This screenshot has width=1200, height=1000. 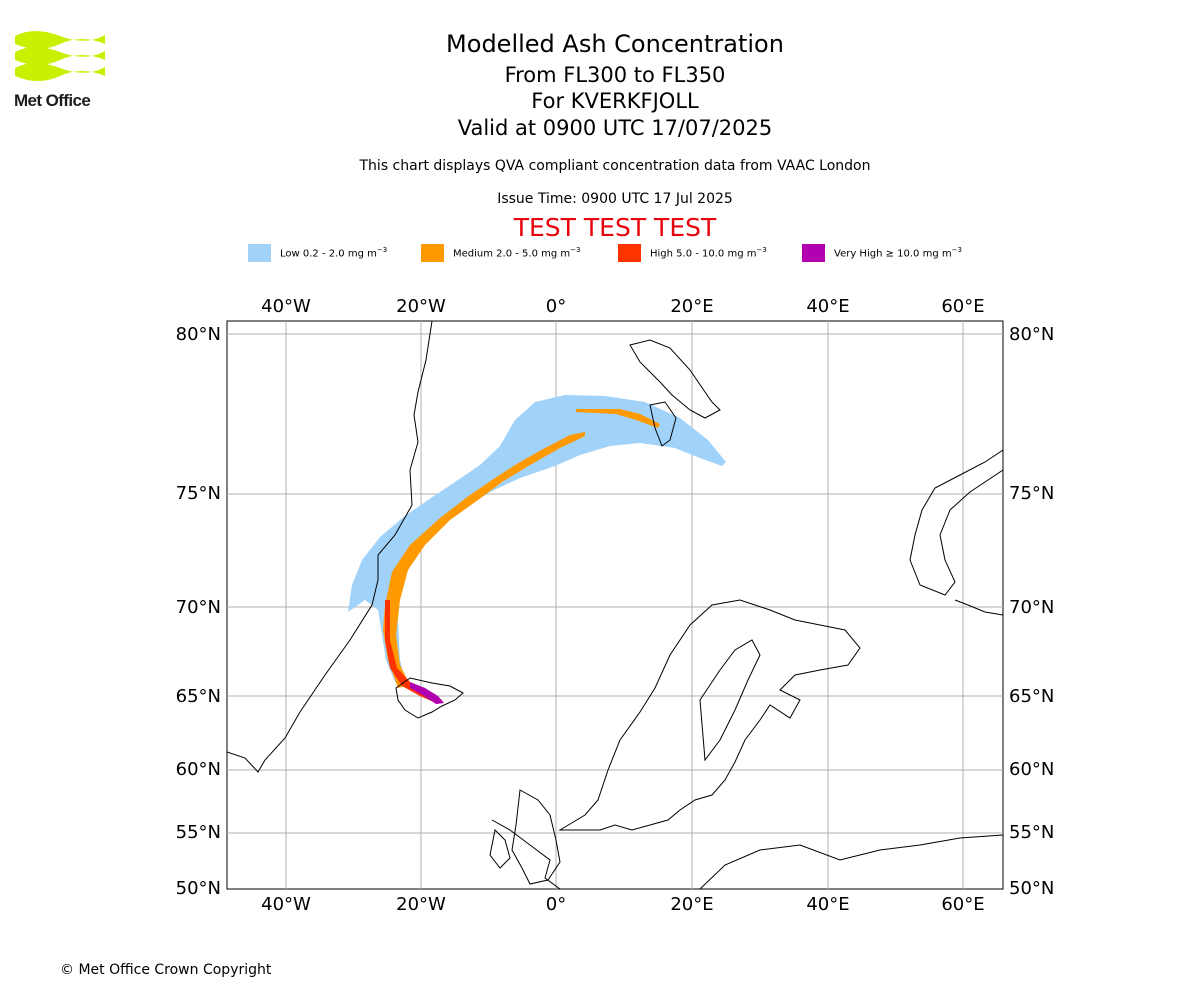 I want to click on ash-very-high-plume, so click(x=427, y=693).